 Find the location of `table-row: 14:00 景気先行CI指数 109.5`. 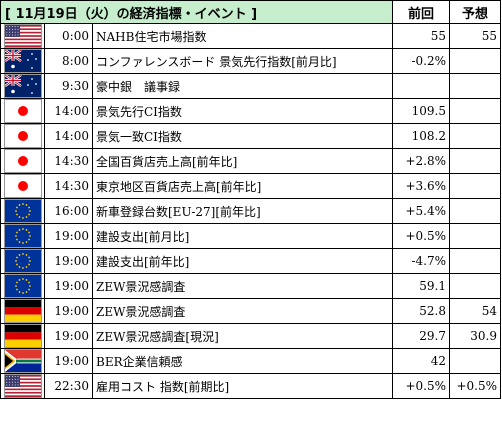

table-row: 14:00 景気先行CI指数 109.5 is located at coordinates (250, 111).